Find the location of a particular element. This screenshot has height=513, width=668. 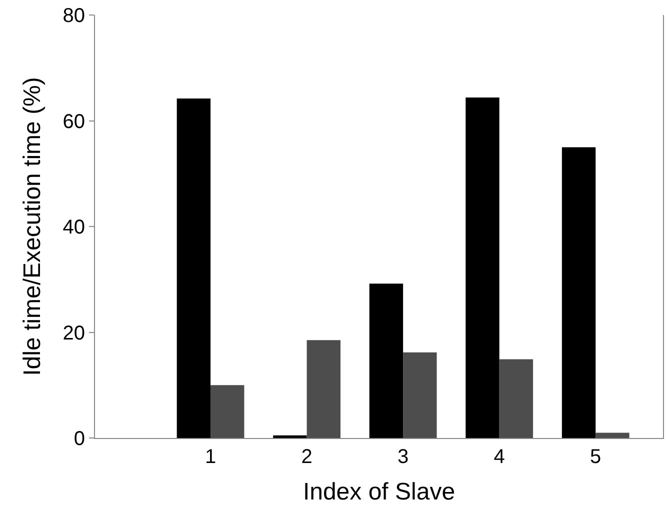

x-tick-label: 3 is located at coordinates (403, 457).